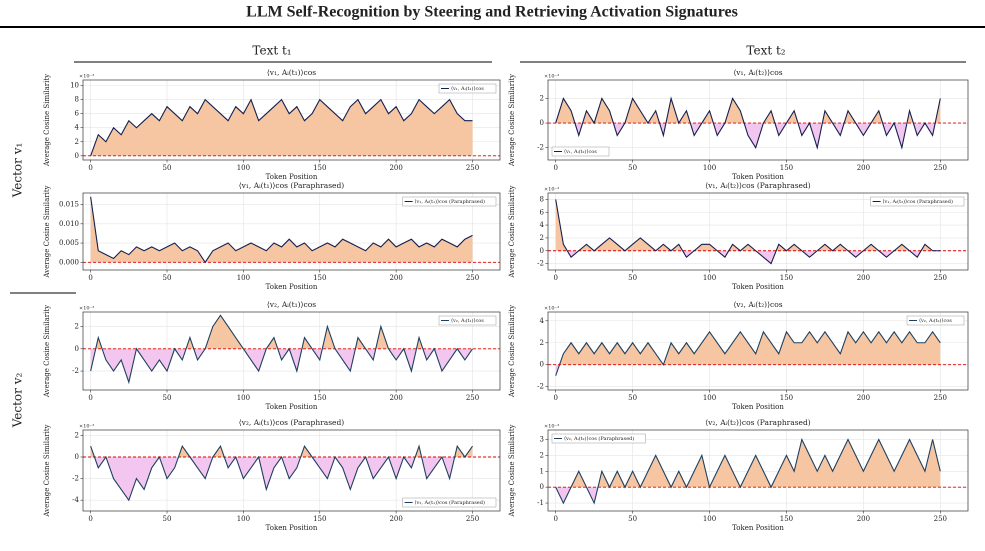 The image size is (985, 551). I want to click on legend-label: ⟨v₂, Aᵢ(t₂)⟩cos, so click(935, 320).